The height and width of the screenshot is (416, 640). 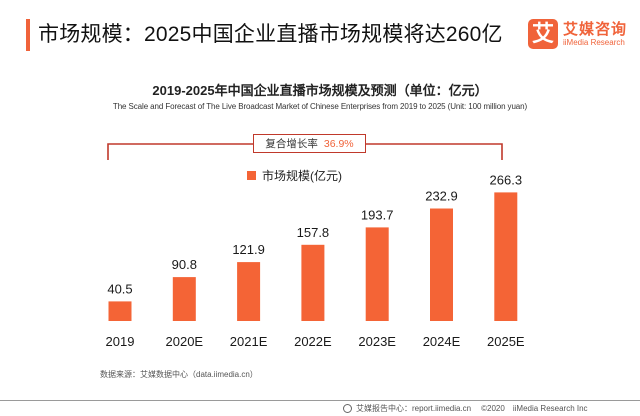 What do you see at coordinates (442, 341) in the screenshot?
I see `category-label: 2024E` at bounding box center [442, 341].